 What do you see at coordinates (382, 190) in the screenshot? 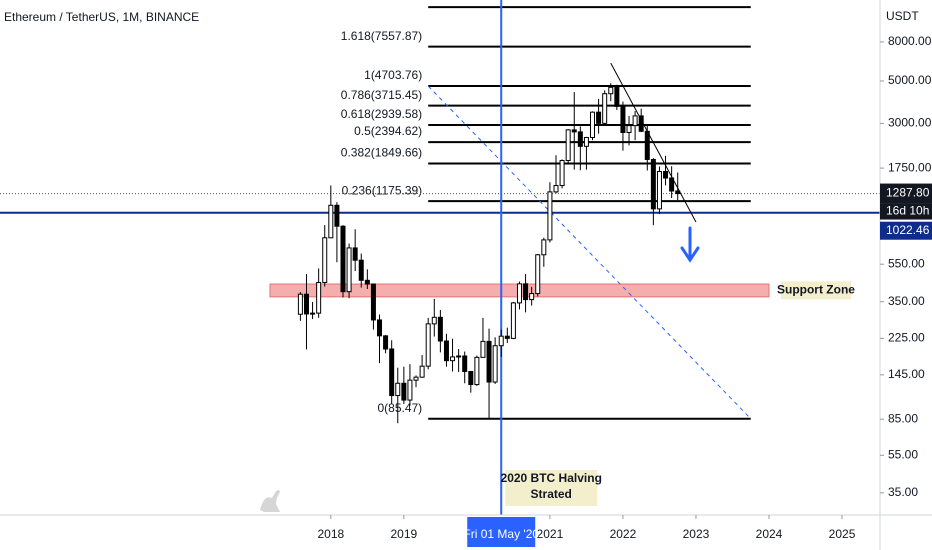
I see `fib-label: 0.236(1175.39)` at bounding box center [382, 190].